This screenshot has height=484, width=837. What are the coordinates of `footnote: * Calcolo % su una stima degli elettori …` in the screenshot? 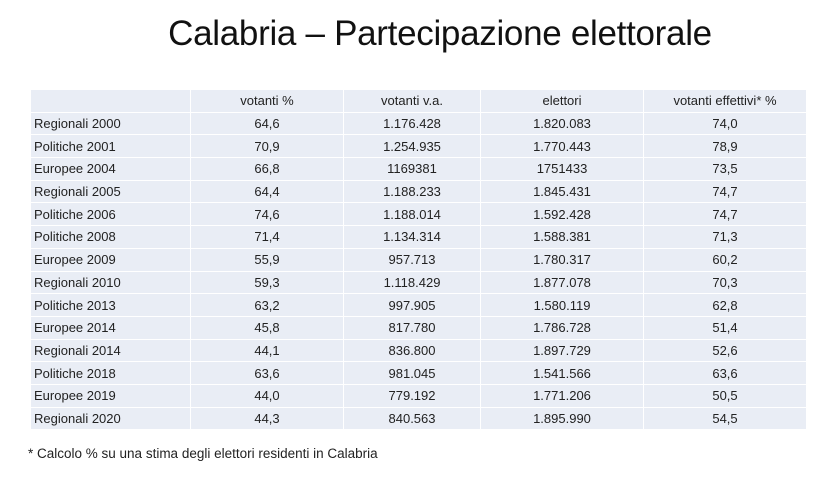 It's located at (203, 453).